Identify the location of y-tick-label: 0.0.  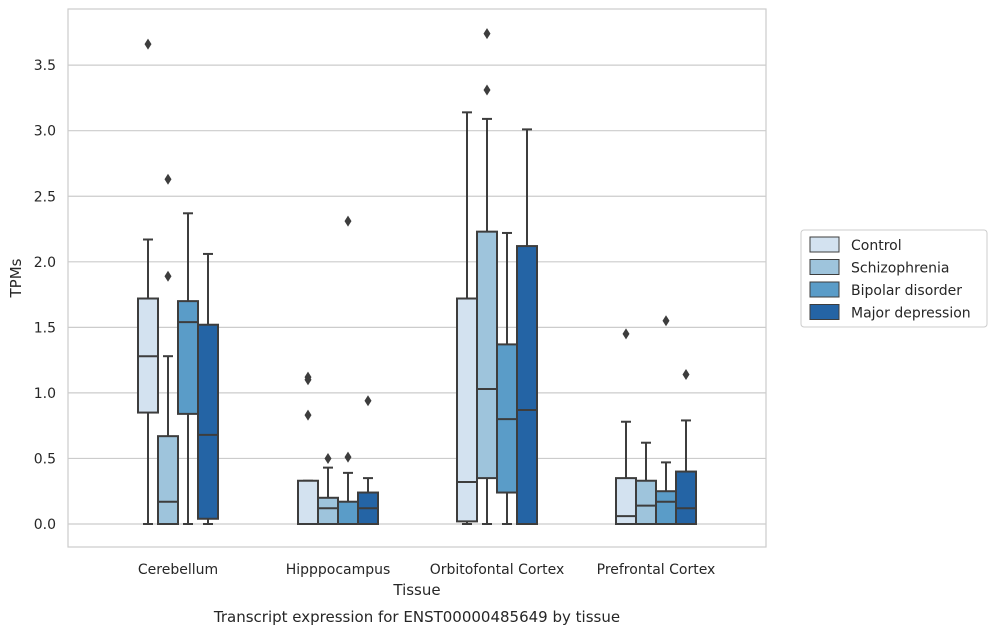
(45, 525).